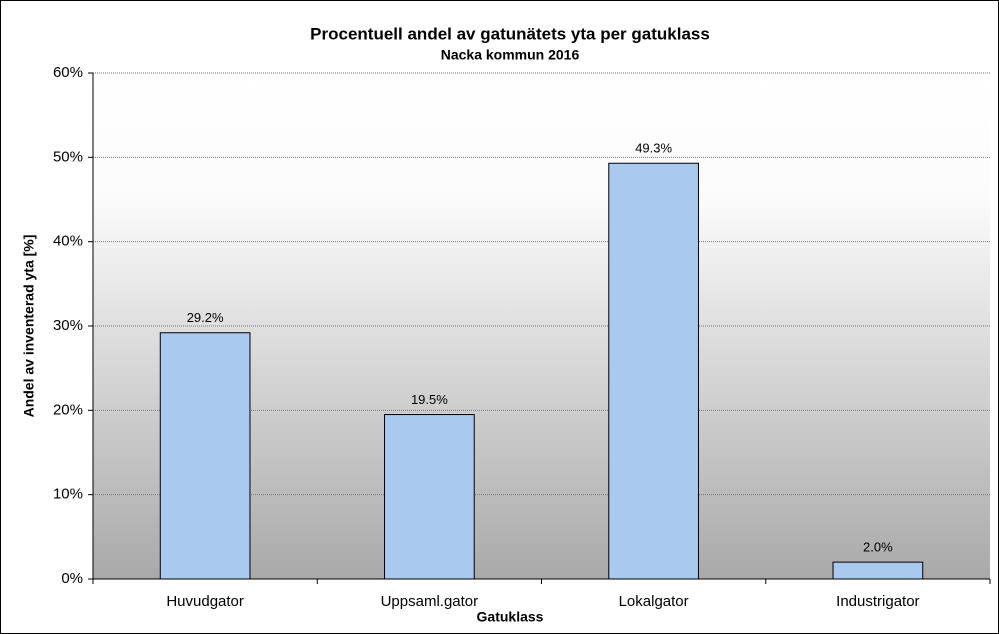  Describe the element at coordinates (653, 148) in the screenshot. I see `data-label: 49.3%` at that location.